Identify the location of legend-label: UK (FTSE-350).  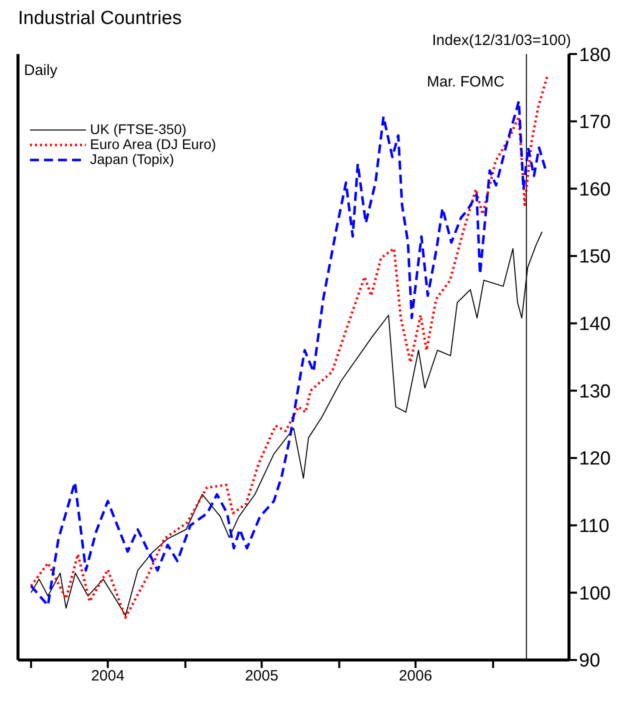
(138, 129).